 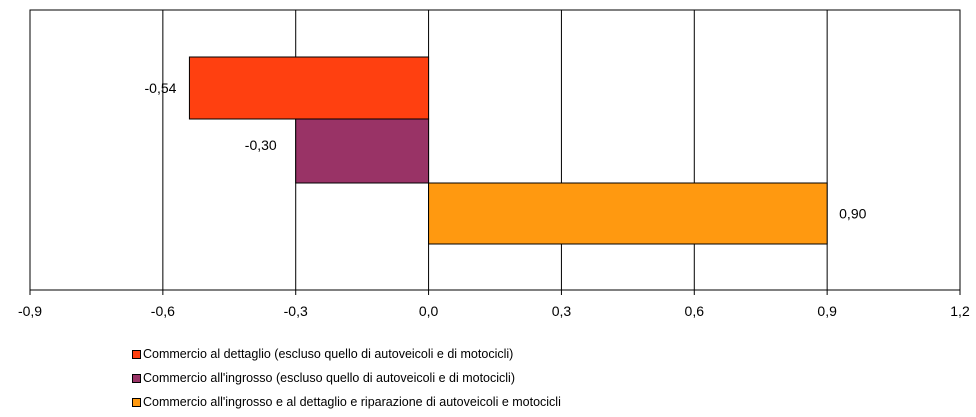 I want to click on x-tick-label: 0,9, so click(x=827, y=311).